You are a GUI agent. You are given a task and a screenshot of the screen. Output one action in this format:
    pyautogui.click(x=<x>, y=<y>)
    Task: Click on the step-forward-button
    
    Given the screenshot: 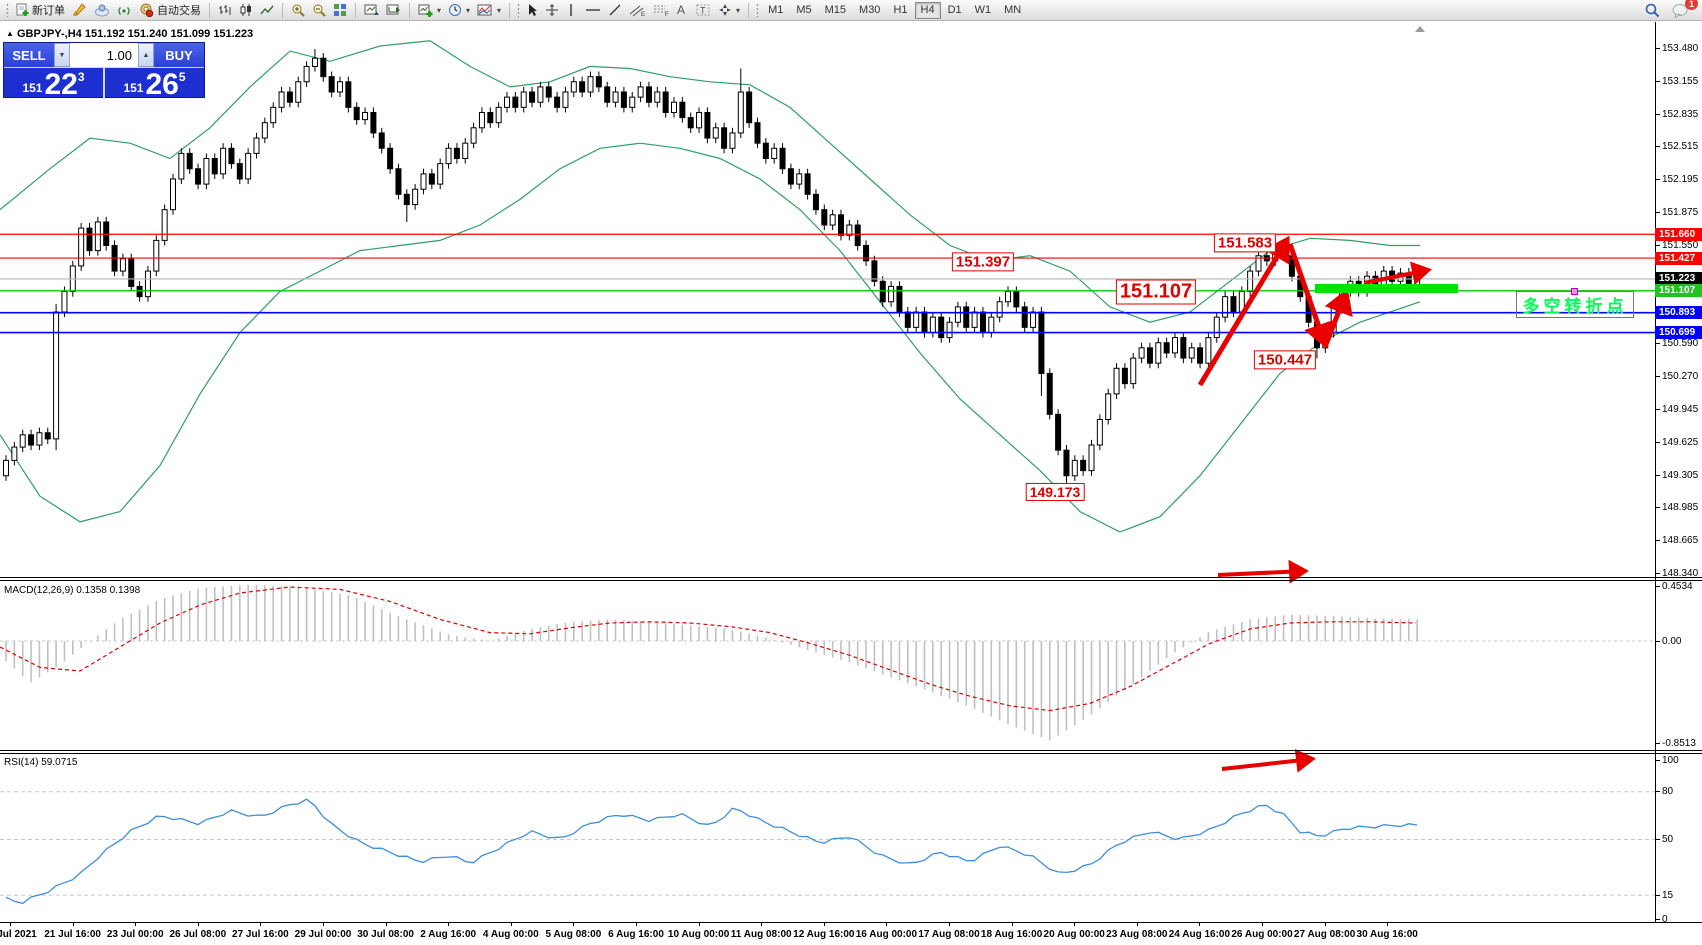 What is the action you would take?
    pyautogui.click(x=393, y=10)
    